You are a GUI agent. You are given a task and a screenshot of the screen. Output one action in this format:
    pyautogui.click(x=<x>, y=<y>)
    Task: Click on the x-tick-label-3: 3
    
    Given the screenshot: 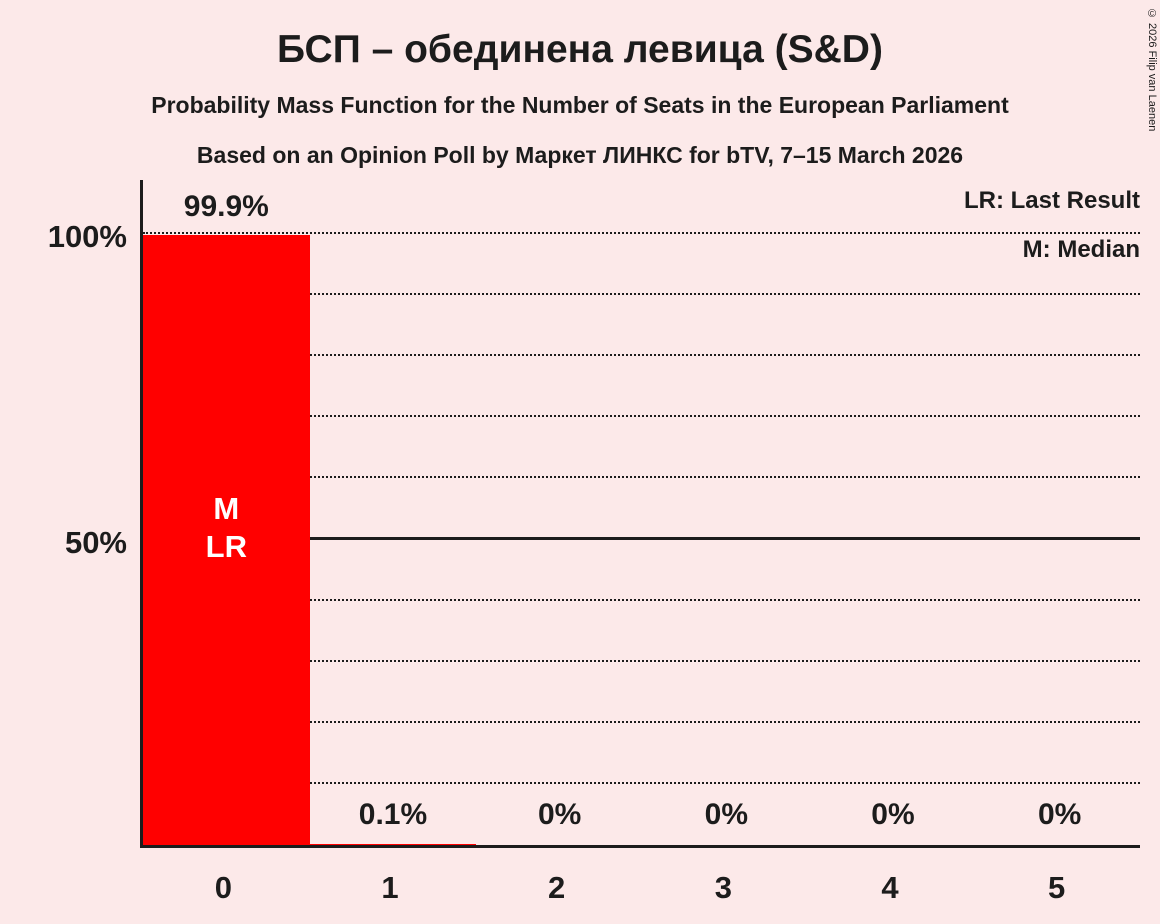 What is the action you would take?
    pyautogui.click(x=723, y=887)
    